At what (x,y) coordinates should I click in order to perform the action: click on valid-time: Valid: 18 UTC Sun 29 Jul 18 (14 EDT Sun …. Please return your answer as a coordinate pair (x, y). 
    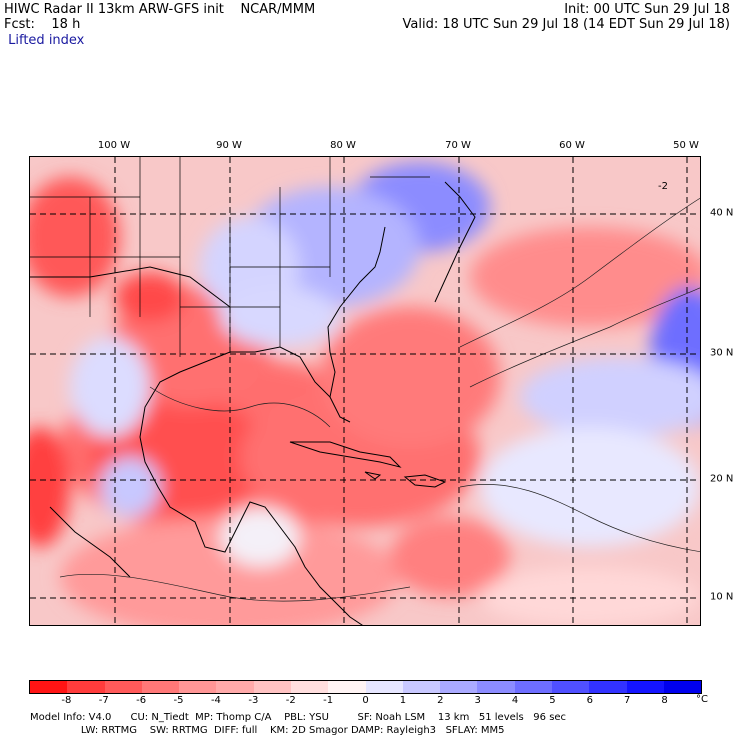
    Looking at the image, I should click on (566, 24).